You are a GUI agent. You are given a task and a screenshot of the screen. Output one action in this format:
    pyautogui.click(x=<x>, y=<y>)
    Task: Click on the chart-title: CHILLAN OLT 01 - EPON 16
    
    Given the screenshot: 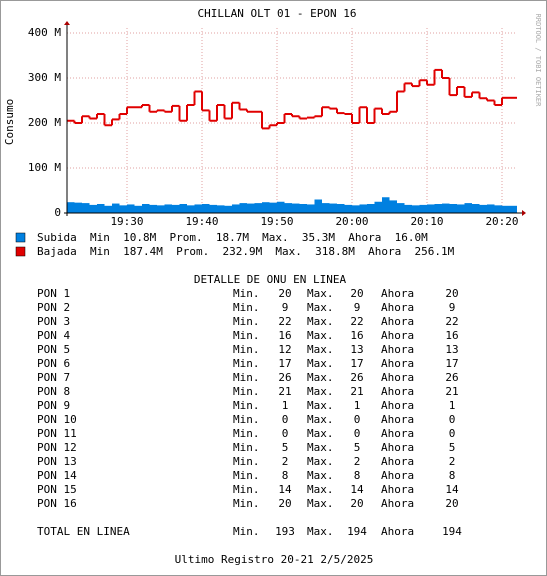 What is the action you would take?
    pyautogui.click(x=277, y=13)
    